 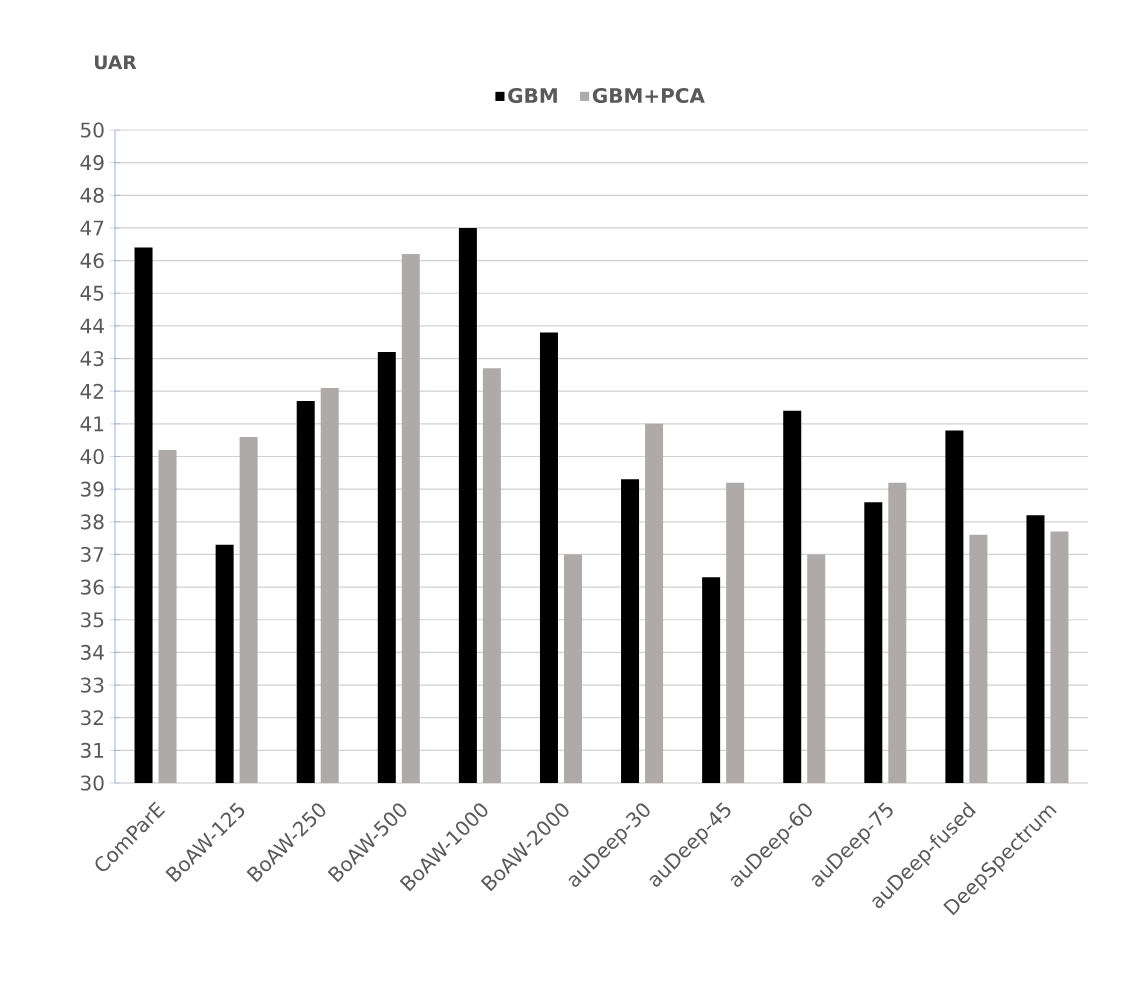 I want to click on y-tick-label: 45, so click(x=92, y=293).